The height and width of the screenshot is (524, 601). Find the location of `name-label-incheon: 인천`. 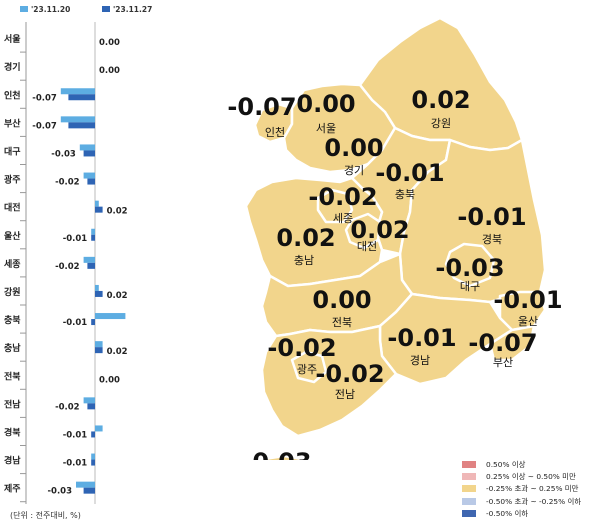

name-label-incheon: 인천 is located at coordinates (275, 132).